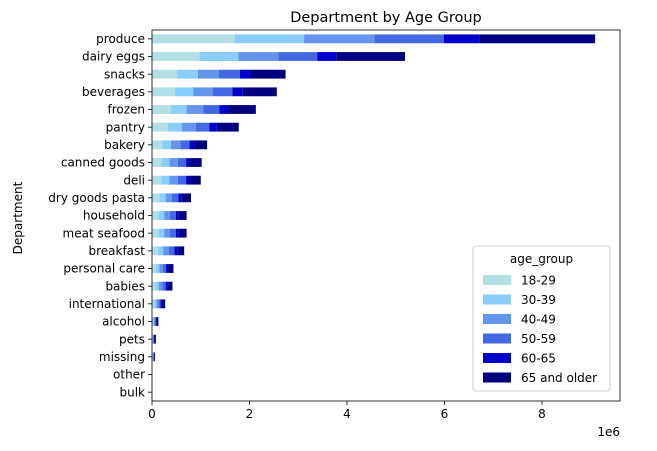 This screenshot has width=657, height=451. What do you see at coordinates (542, 414) in the screenshot?
I see `x-tick-label-8: 8` at bounding box center [542, 414].